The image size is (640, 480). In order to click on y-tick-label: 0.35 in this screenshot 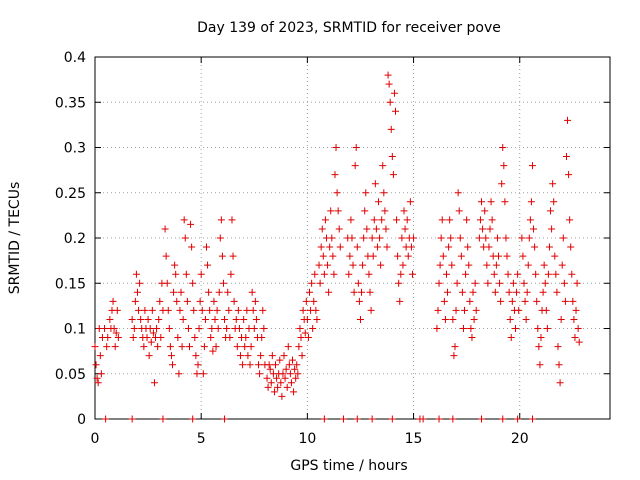, I will do `click(70, 103)`.